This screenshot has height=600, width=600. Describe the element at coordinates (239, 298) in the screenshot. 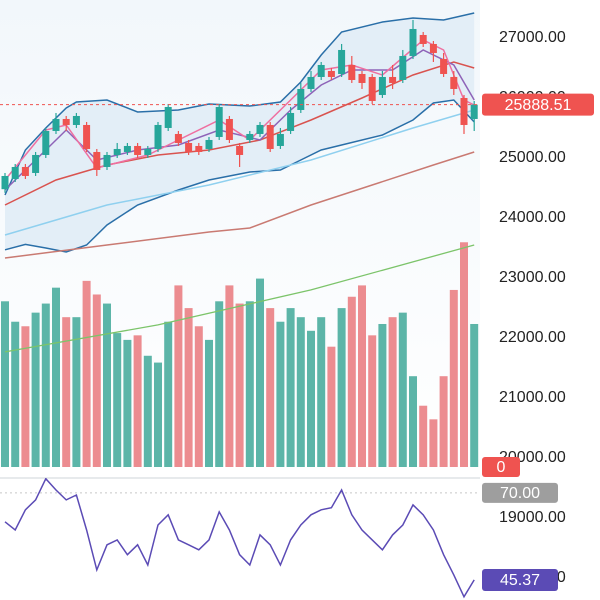

I see `volume-average-line` at that location.